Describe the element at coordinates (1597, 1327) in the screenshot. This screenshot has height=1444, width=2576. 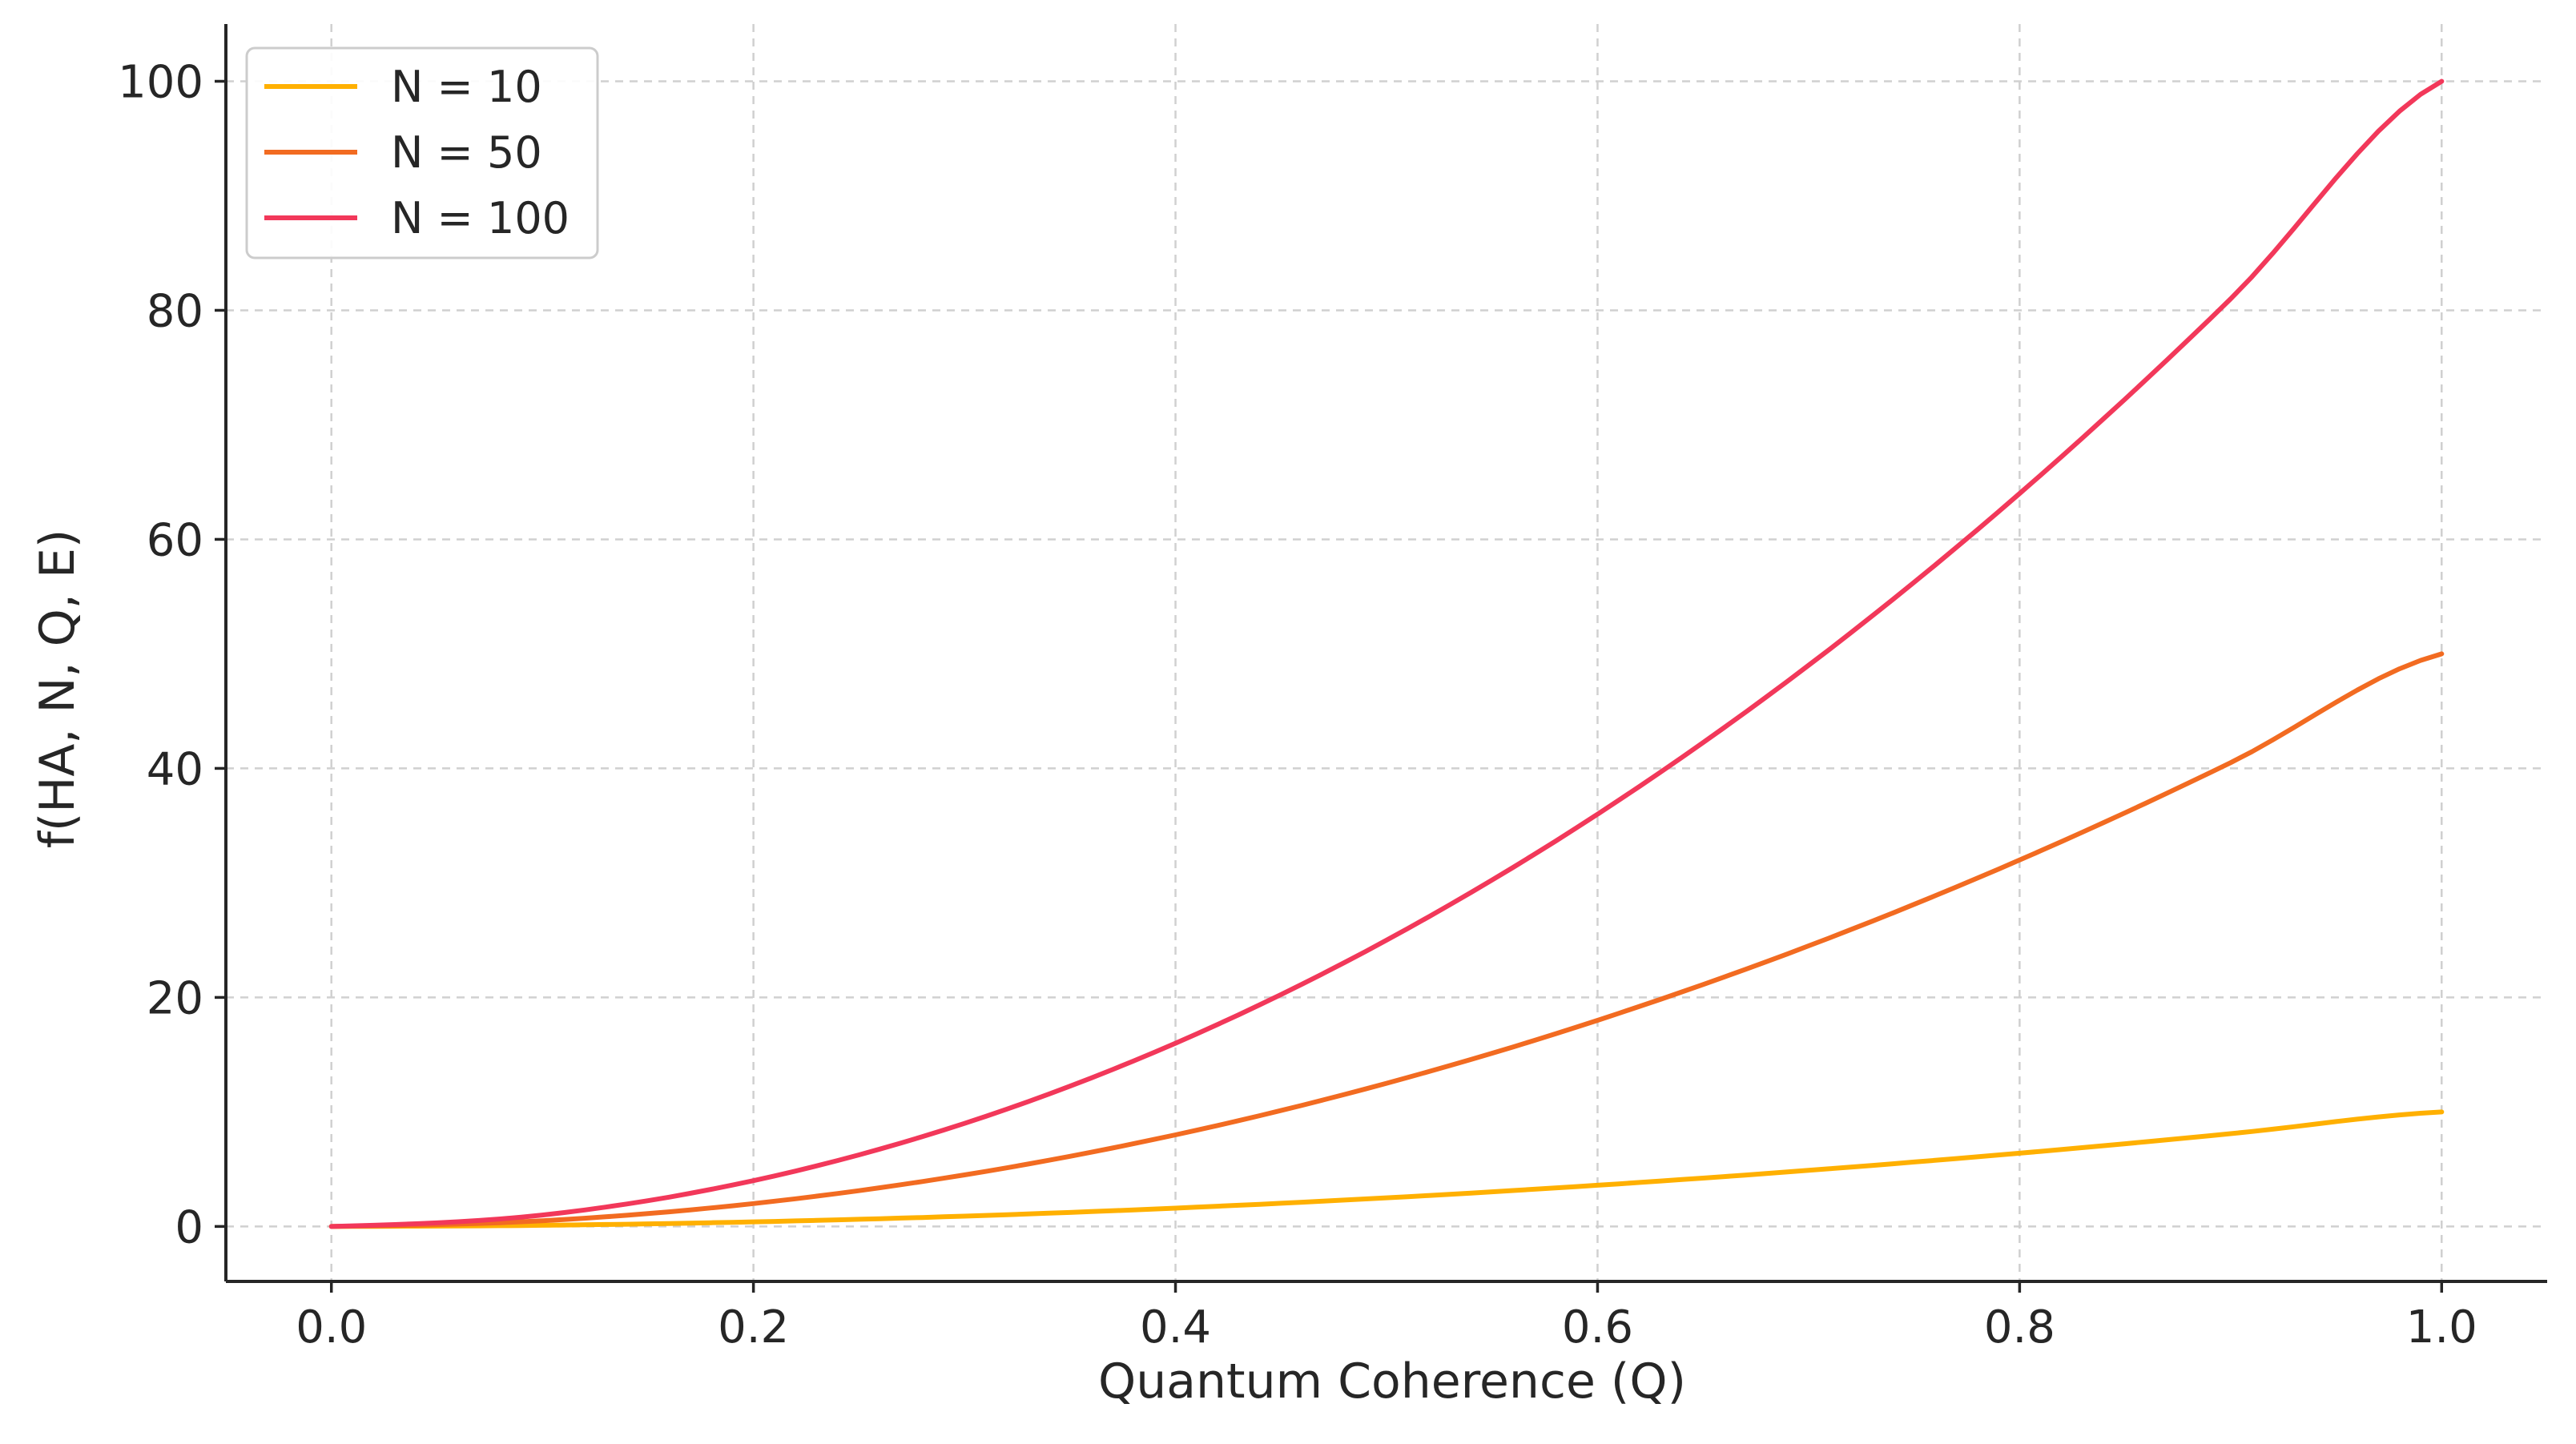
I see `x-tick-label: 0.6` at that location.